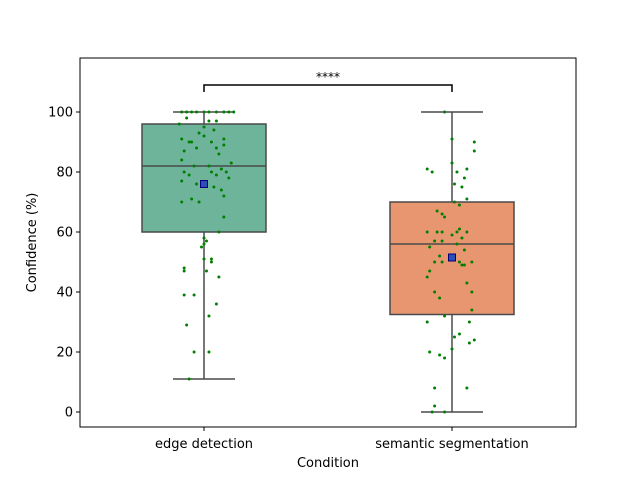 The image size is (640, 480). What do you see at coordinates (204, 184) in the screenshot?
I see `mean-marker` at bounding box center [204, 184].